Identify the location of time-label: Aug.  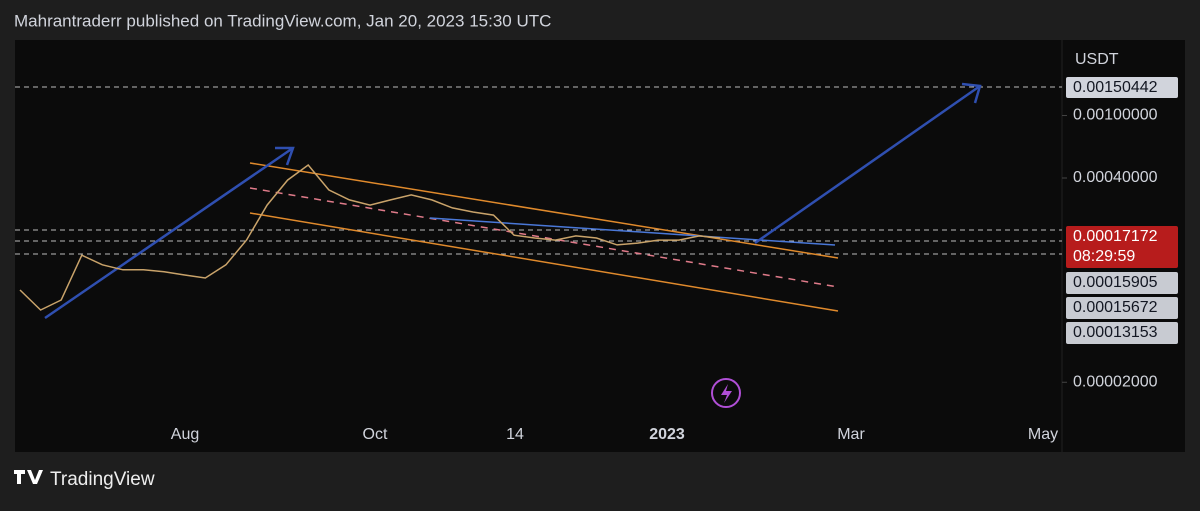
(185, 434).